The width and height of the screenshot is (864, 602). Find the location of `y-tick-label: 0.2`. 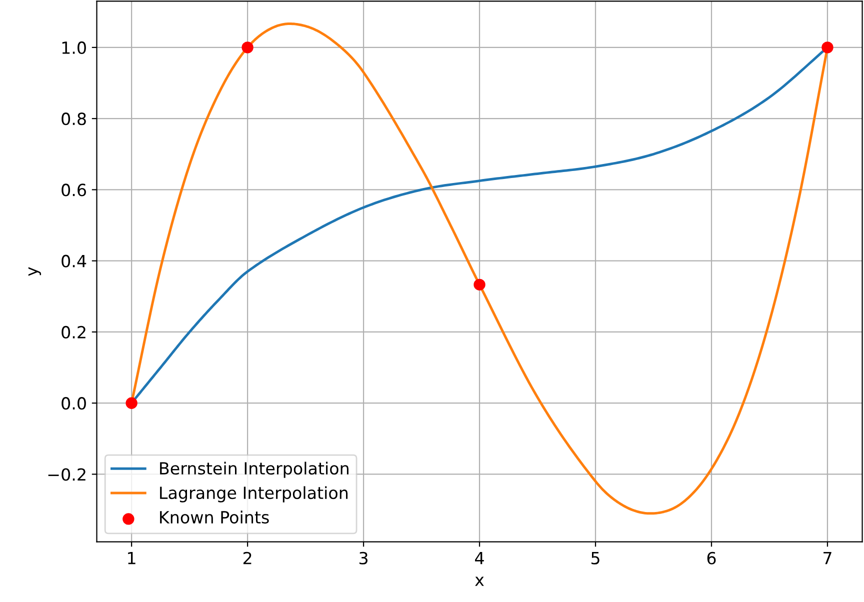

y-tick-label: 0.2 is located at coordinates (74, 332).